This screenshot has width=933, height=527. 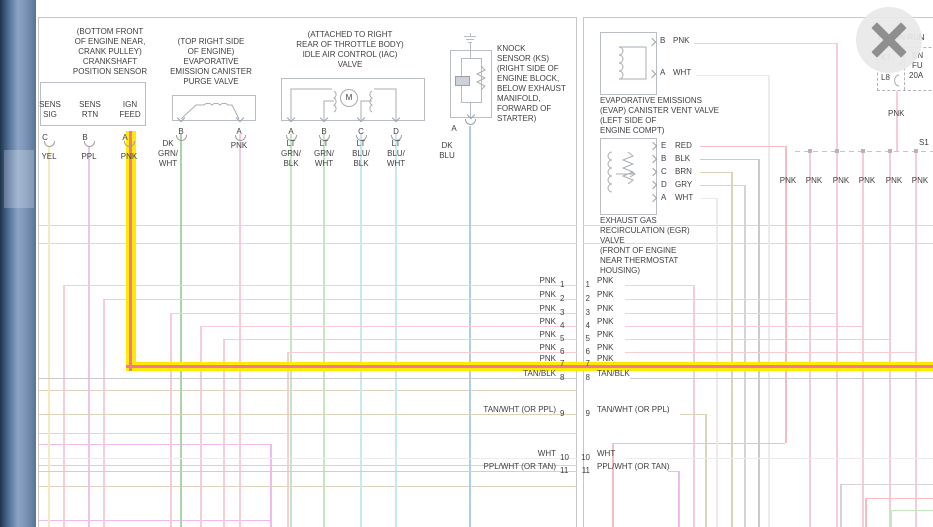 What do you see at coordinates (308, 414) in the screenshot?
I see `wire-tan-wht` at bounding box center [308, 414].